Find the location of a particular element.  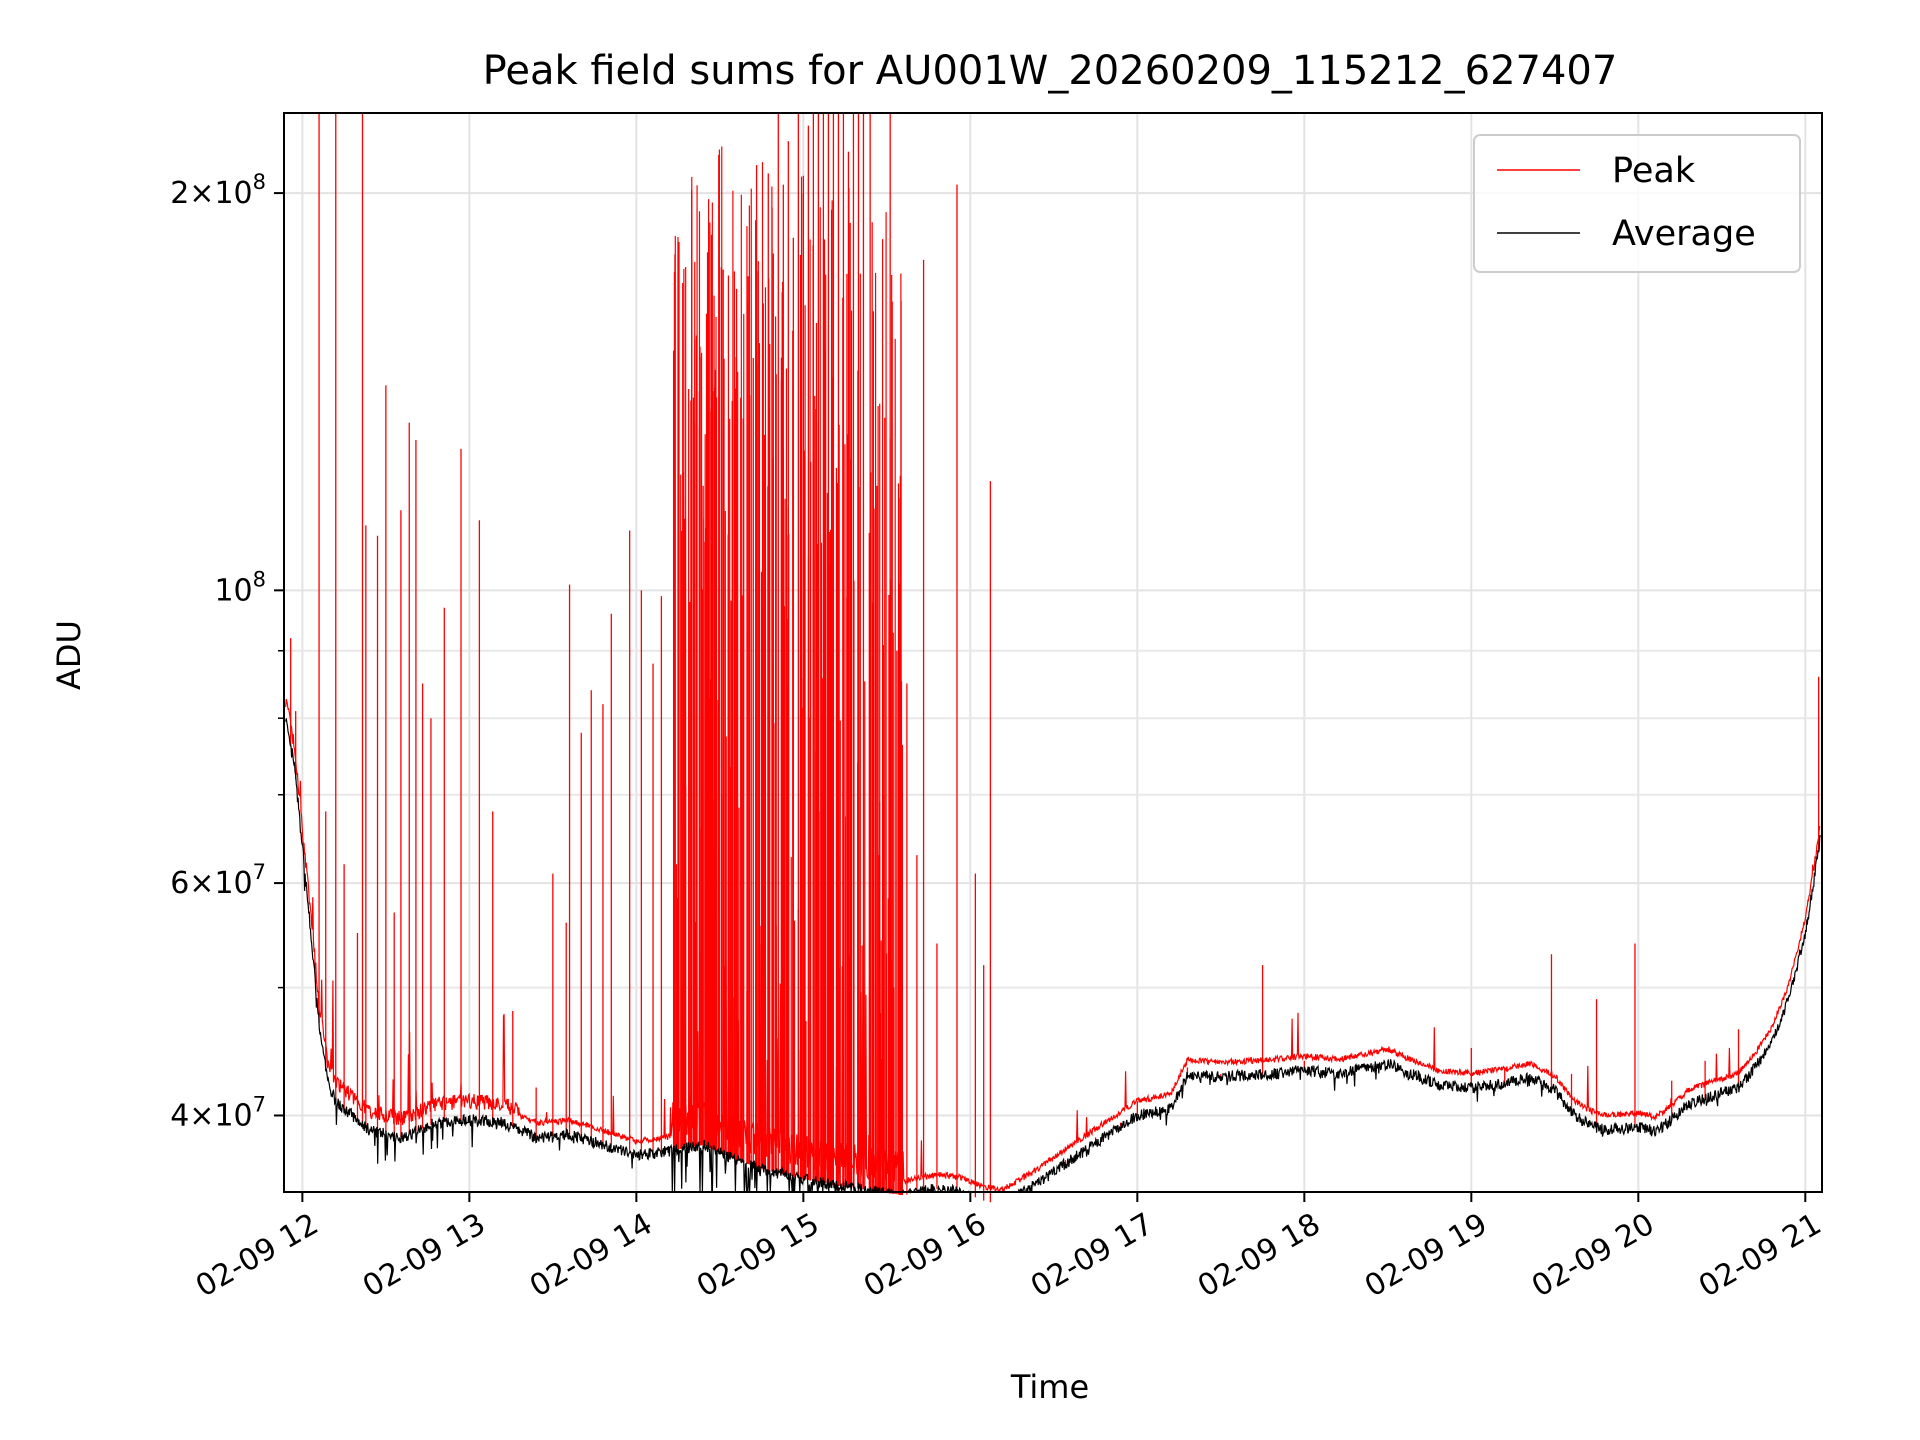

x-tick-label: 02-09 20 is located at coordinates (1593, 1256).